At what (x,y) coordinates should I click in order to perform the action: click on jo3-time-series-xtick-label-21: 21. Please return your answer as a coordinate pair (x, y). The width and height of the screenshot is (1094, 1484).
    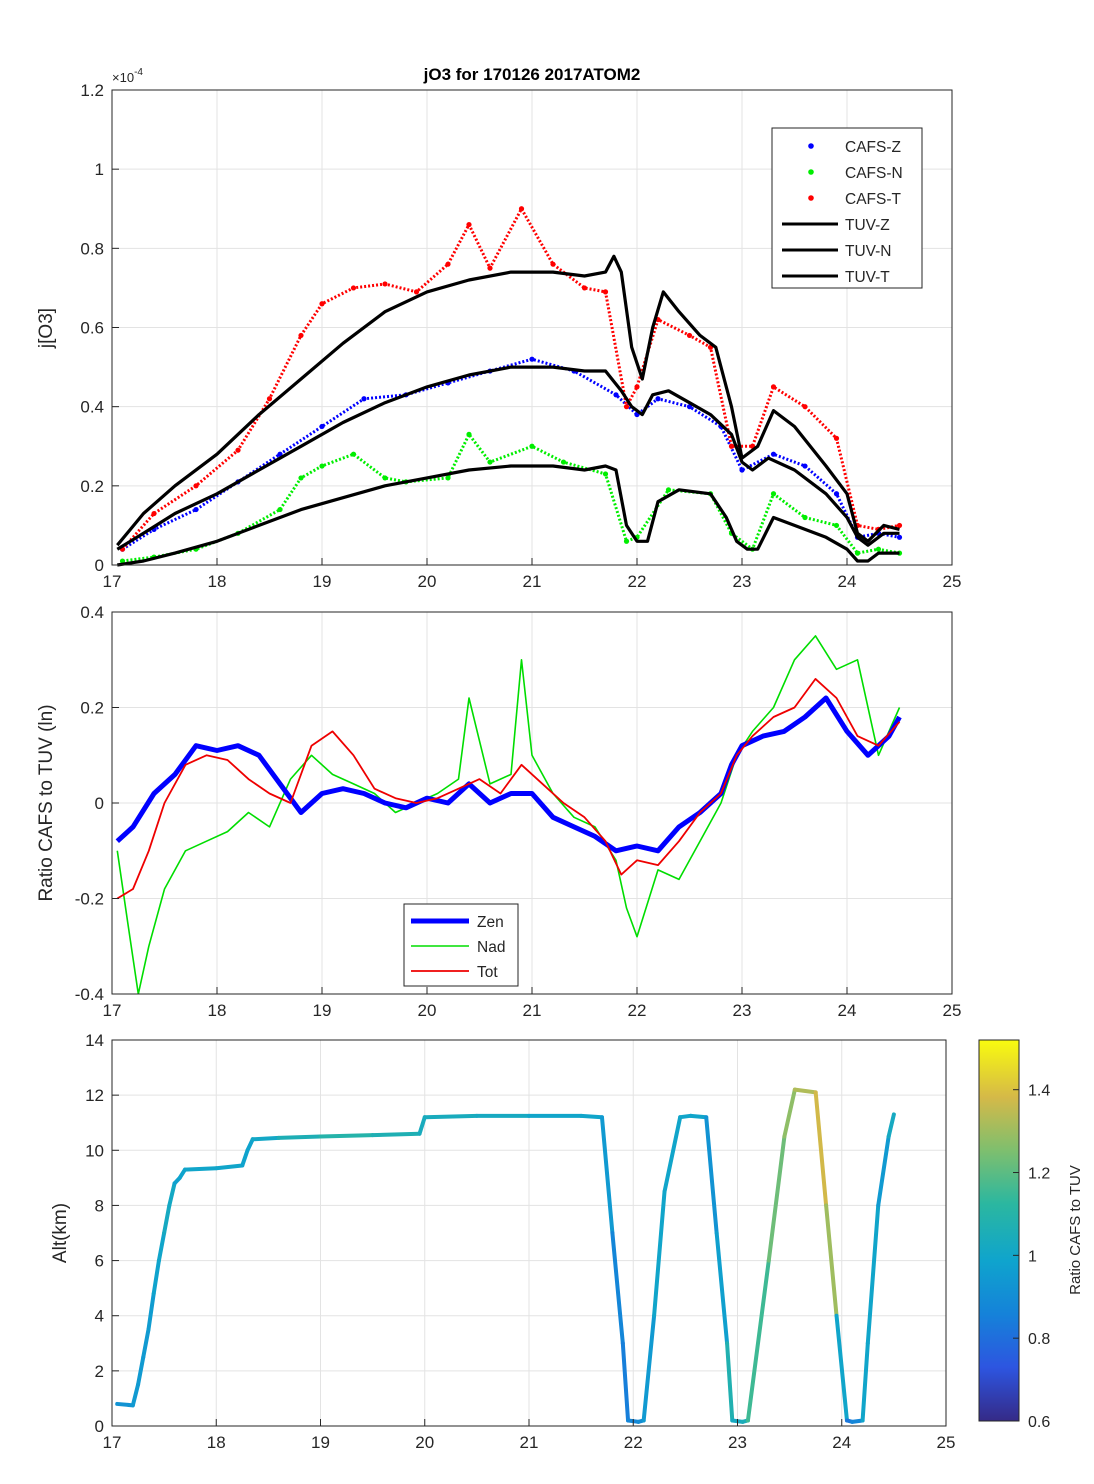
    Looking at the image, I should click on (532, 581).